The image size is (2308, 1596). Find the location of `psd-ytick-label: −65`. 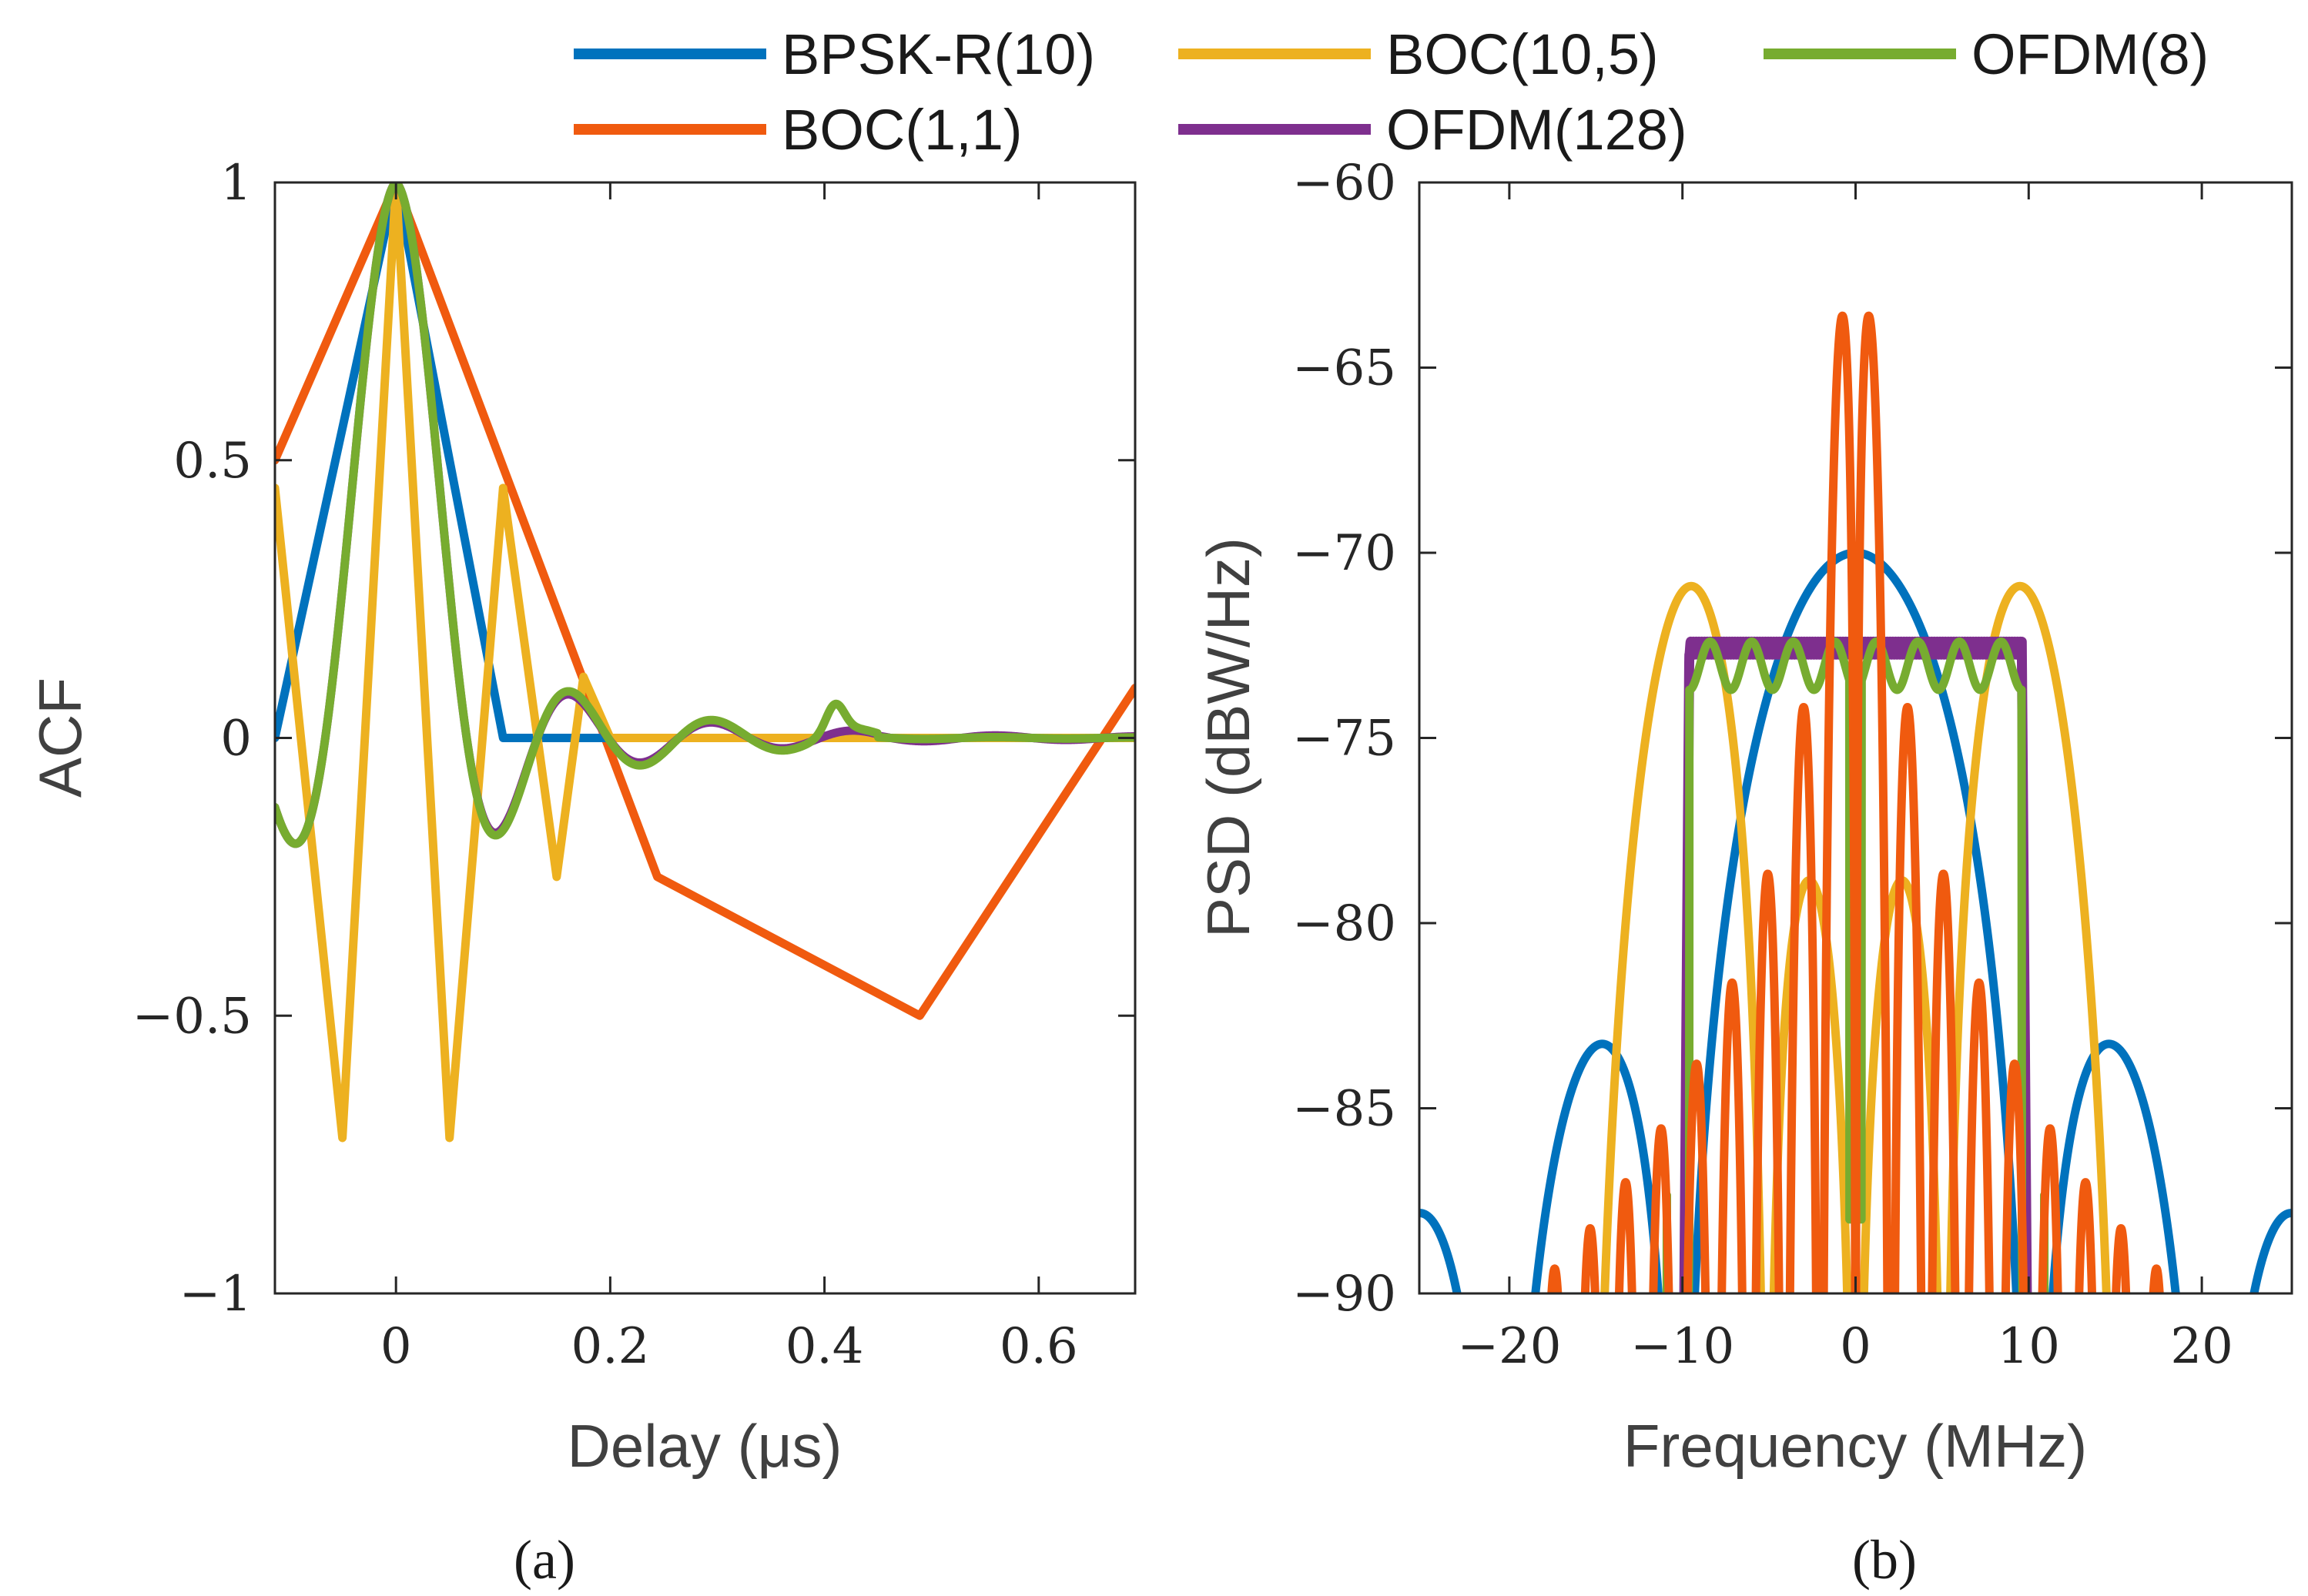

psd-ytick-label: −65 is located at coordinates (1344, 369).